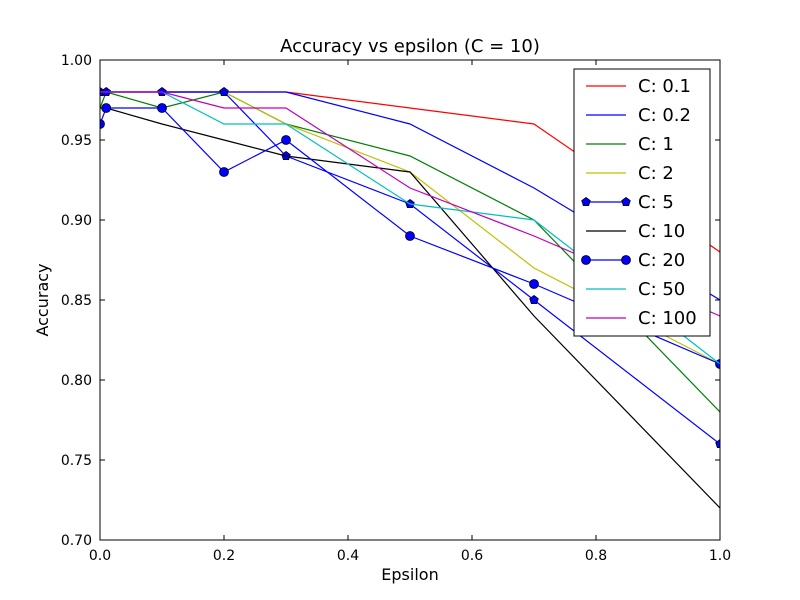  I want to click on legend-entry: C: 10, so click(635, 231).